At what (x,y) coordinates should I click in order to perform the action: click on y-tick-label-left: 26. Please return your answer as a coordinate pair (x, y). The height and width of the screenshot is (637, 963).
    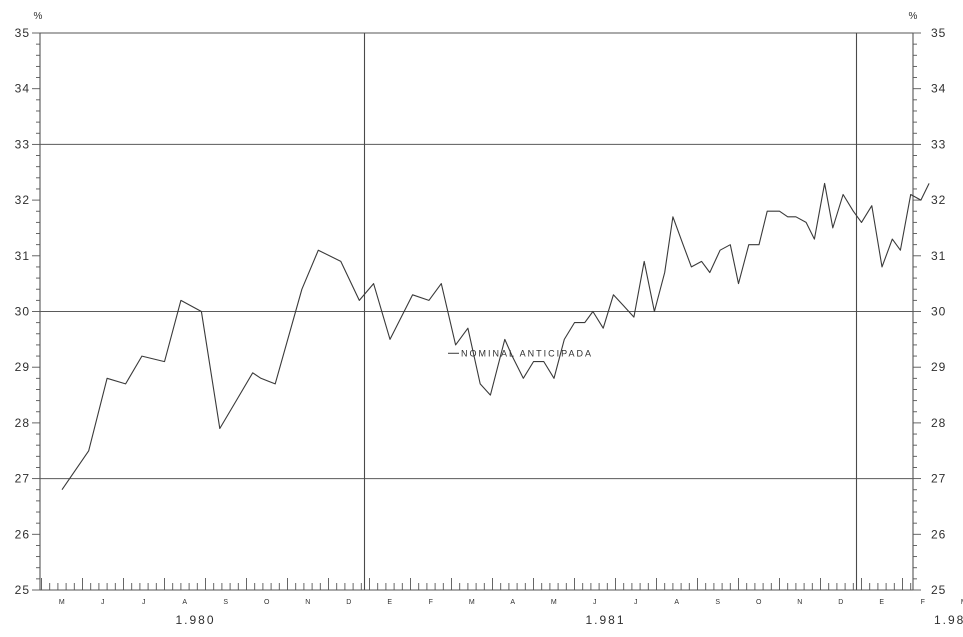
    Looking at the image, I should click on (22, 534).